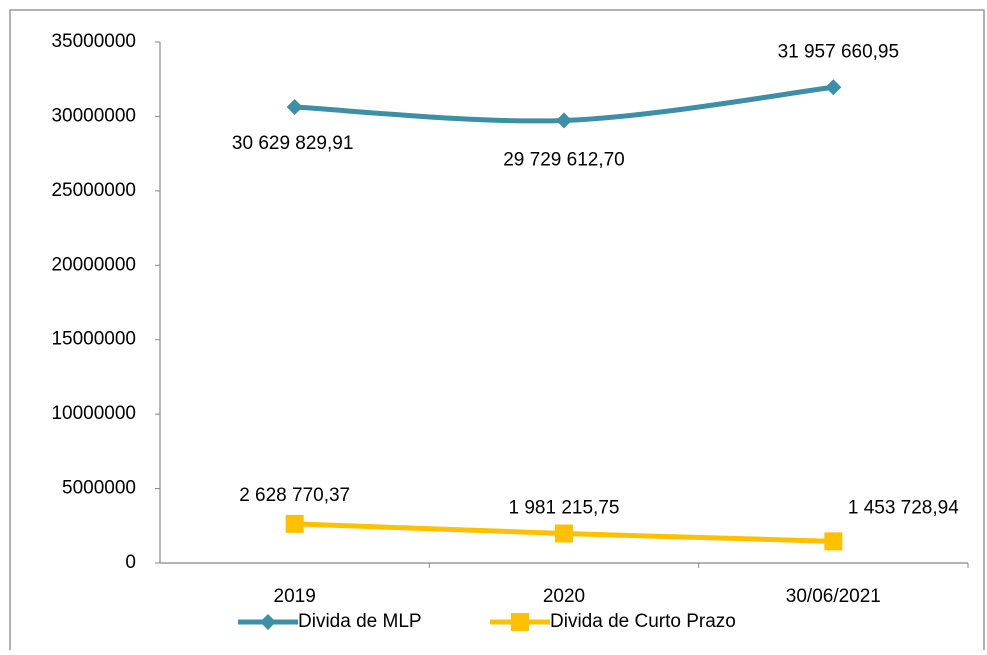 Image resolution: width=987 pixels, height=655 pixels. Describe the element at coordinates (93, 190) in the screenshot. I see `y-tick-label: 25000000` at that location.